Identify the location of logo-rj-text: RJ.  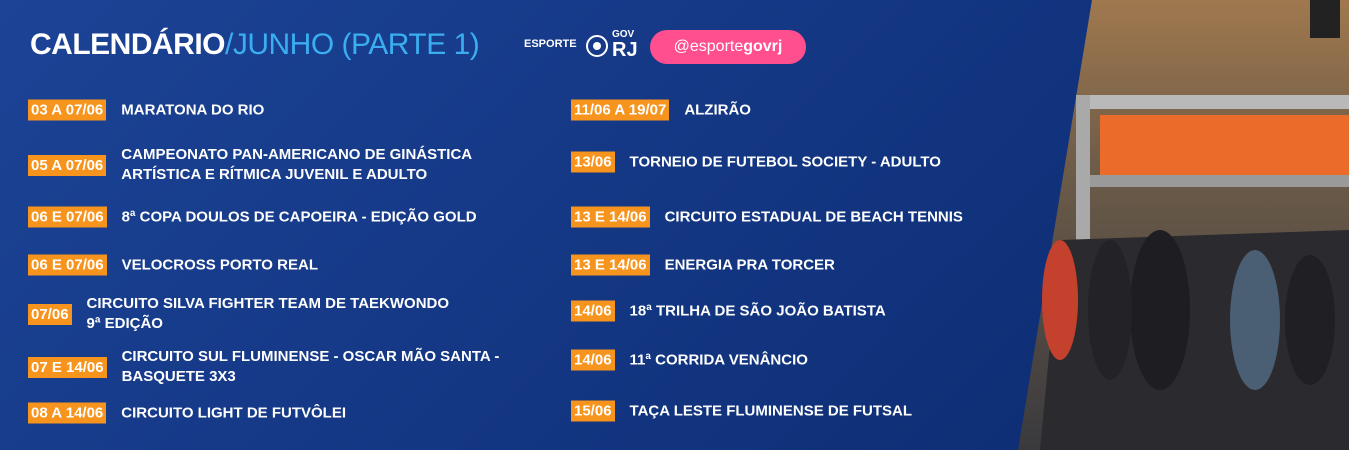
(625, 50).